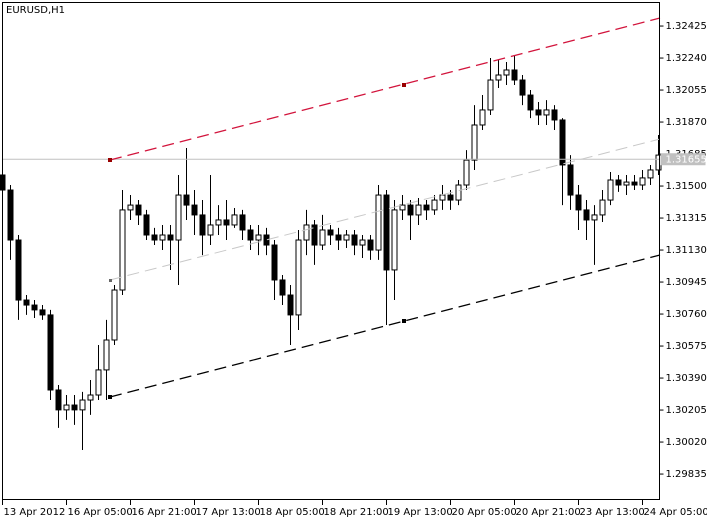  What do you see at coordinates (164, 512) in the screenshot?
I see `x-tick-label: 16 Apr 21:00` at bounding box center [164, 512].